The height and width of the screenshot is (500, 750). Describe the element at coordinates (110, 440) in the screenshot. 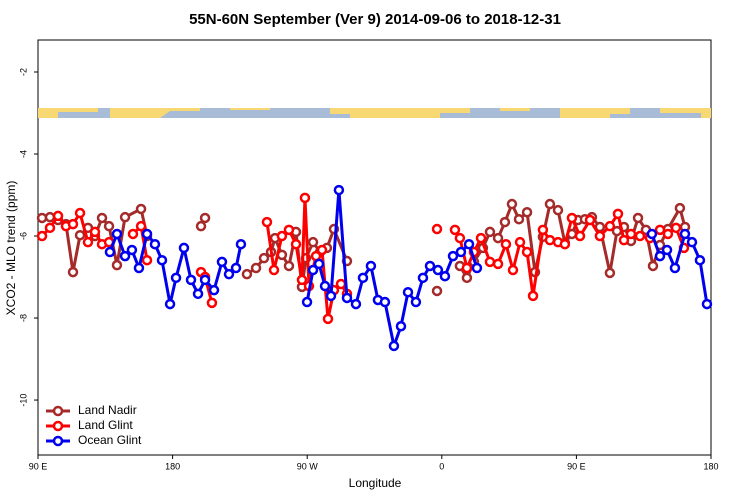

I see `legend-label: Ocean Glint` at that location.